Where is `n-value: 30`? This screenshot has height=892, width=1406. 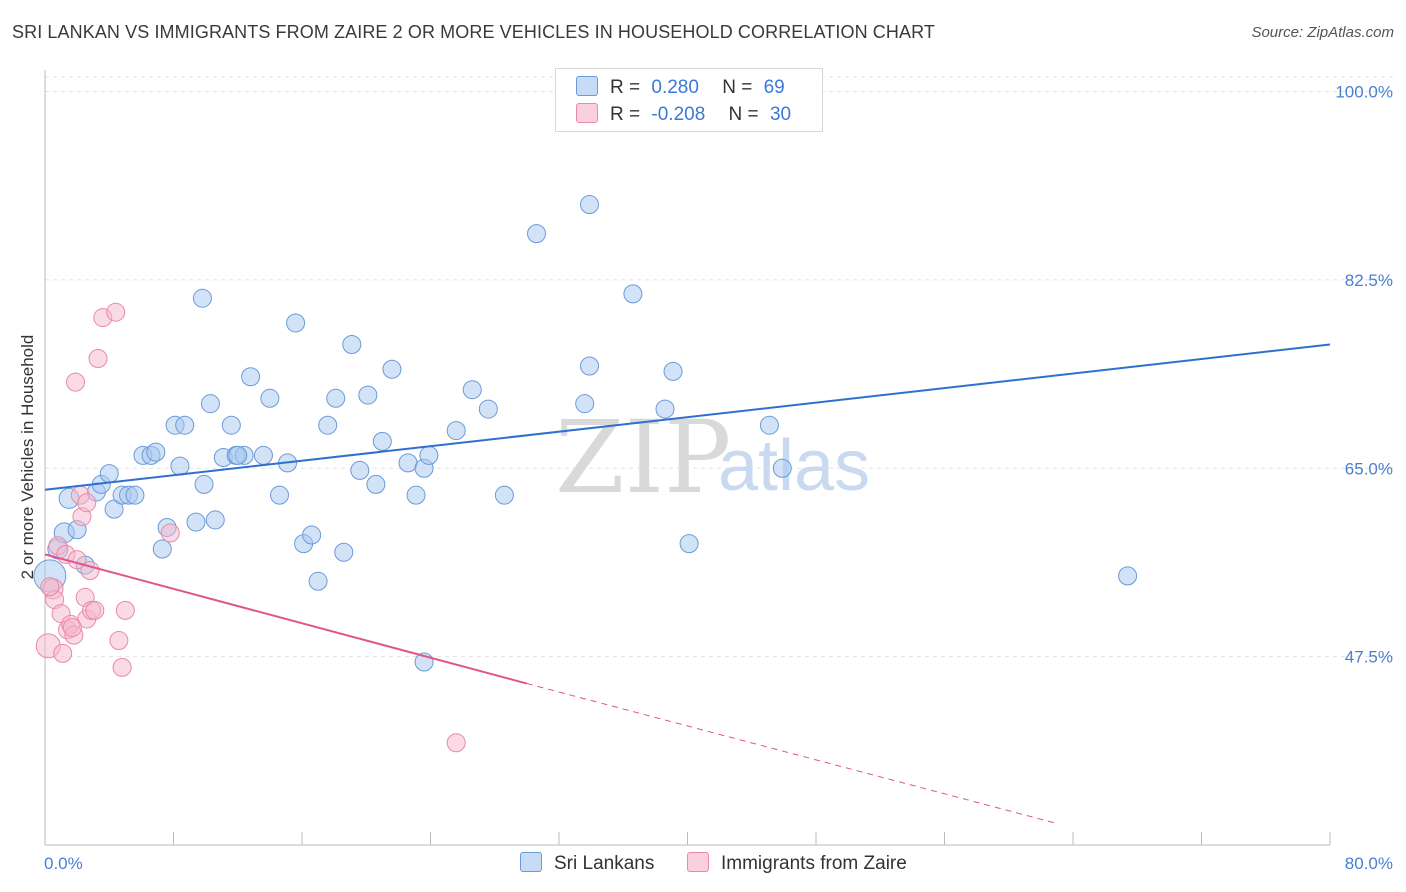 n-value: 30 is located at coordinates (780, 114).